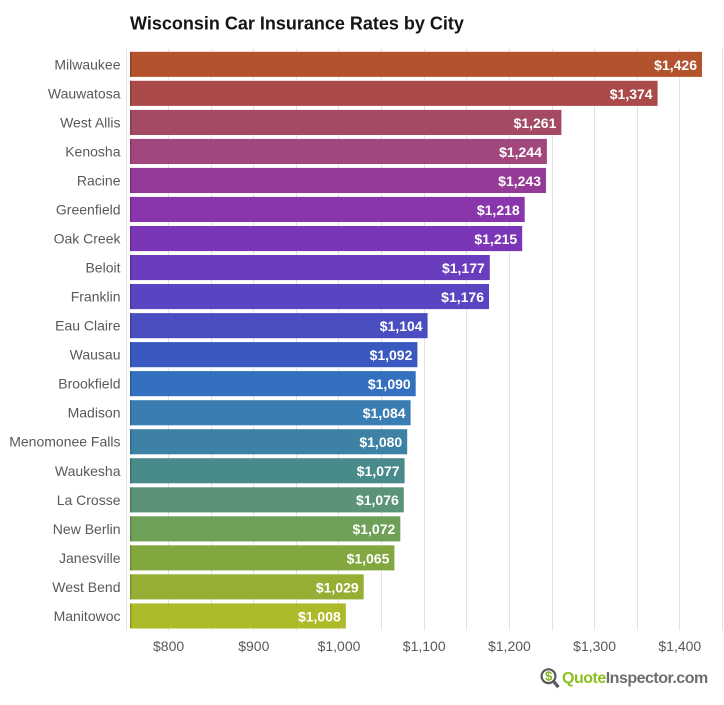  Describe the element at coordinates (631, 94) in the screenshot. I see `svg-text: $1,374` at that location.